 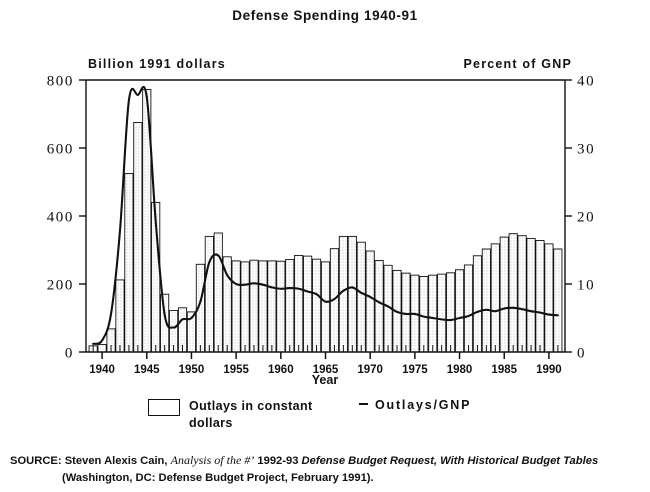 What do you see at coordinates (209, 294) in the screenshot?
I see `bar-1952` at bounding box center [209, 294].